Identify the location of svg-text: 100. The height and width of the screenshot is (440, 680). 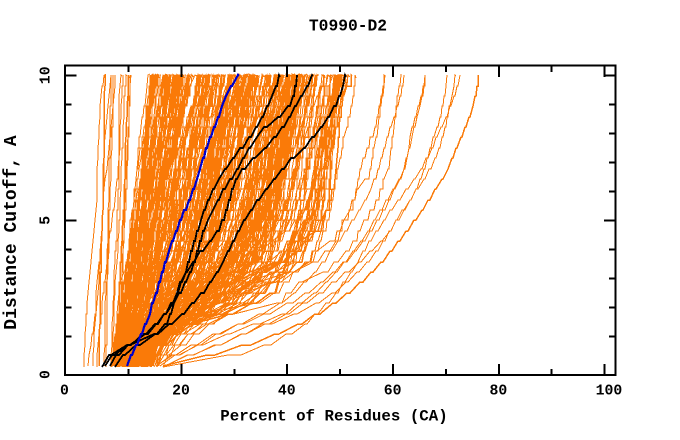
(609, 392).